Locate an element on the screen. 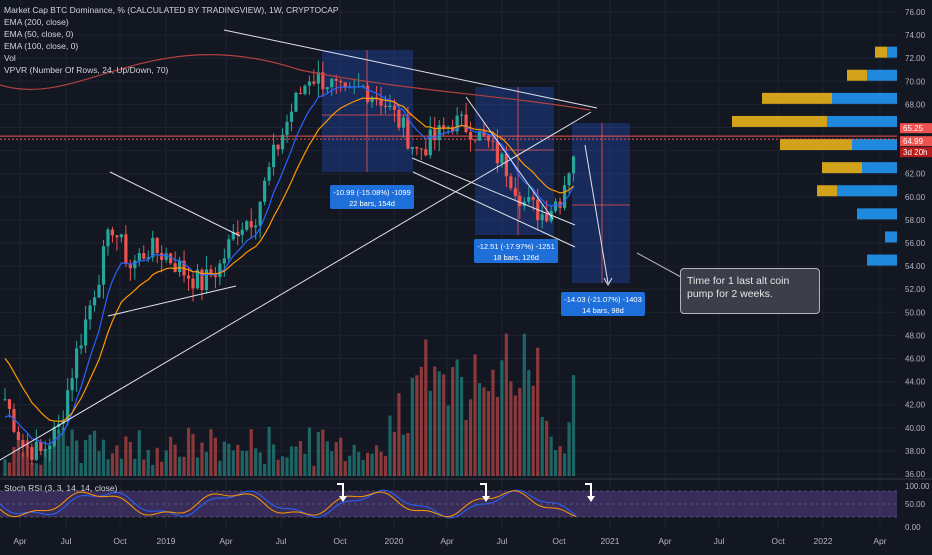  stoch-band is located at coordinates (448, 504).